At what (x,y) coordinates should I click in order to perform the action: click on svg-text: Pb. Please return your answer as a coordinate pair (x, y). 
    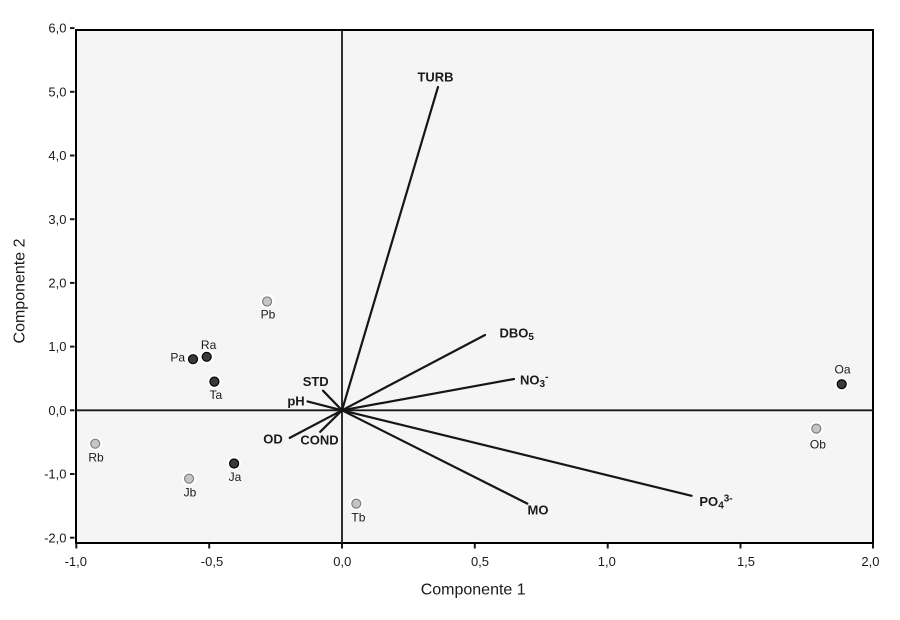
    Looking at the image, I should click on (268, 315).